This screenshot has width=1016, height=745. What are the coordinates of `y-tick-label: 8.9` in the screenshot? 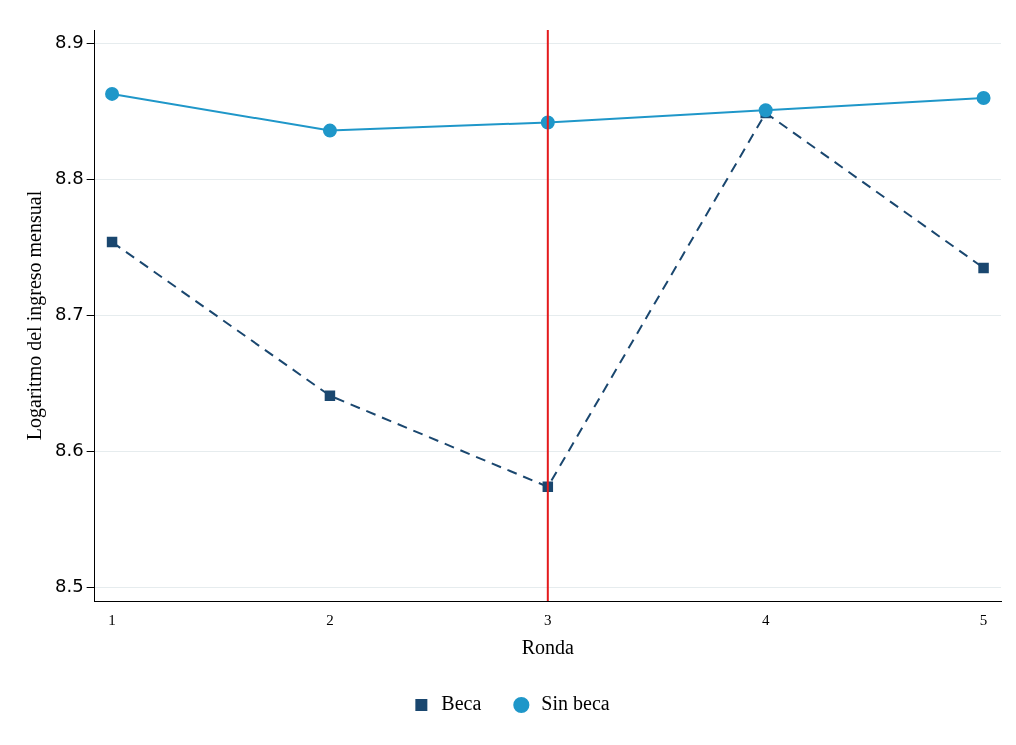 It's located at (69, 42).